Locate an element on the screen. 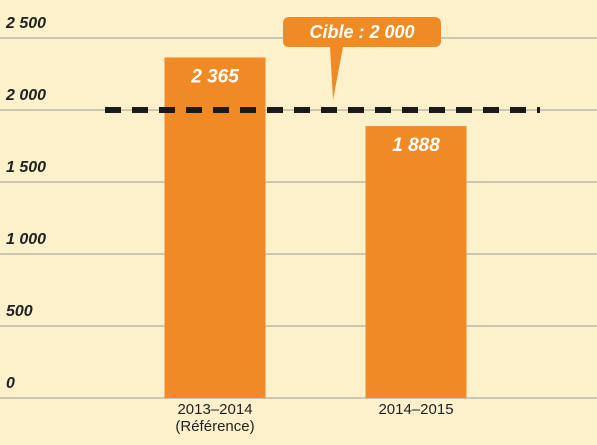  y-tick-label: 500 is located at coordinates (19, 311).